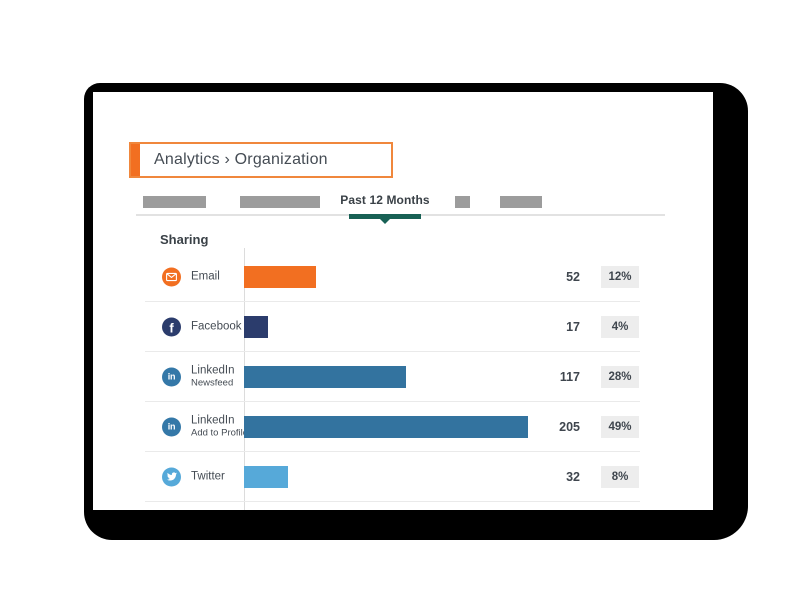 This screenshot has width=800, height=600. What do you see at coordinates (392, 327) in the screenshot?
I see `chart-row: f Facebook 17 4%` at bounding box center [392, 327].